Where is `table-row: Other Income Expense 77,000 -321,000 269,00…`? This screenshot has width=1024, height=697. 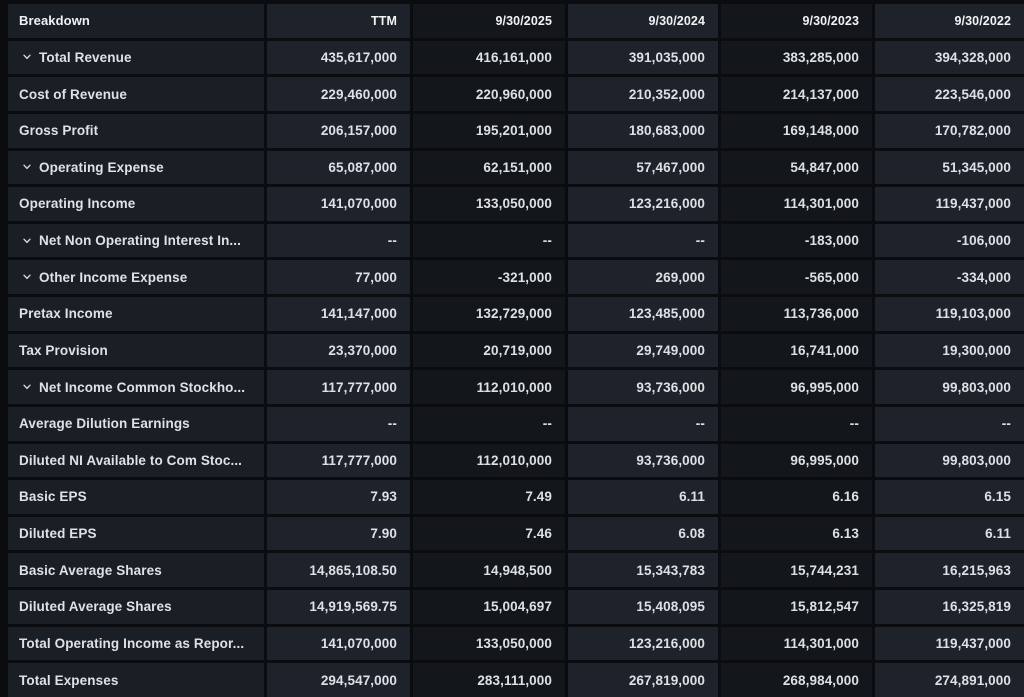 table-row: Other Income Expense 77,000 -321,000 269,00… is located at coordinates (516, 277).